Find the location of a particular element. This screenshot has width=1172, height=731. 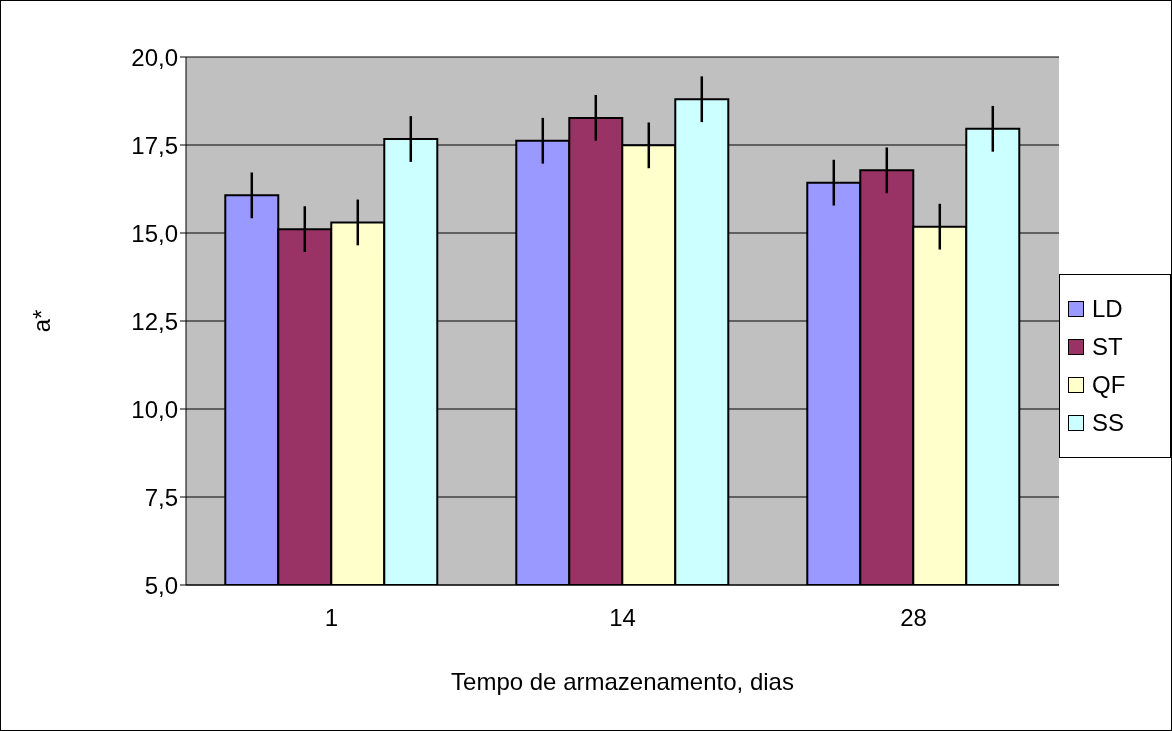

x-tick-label: 14 is located at coordinates (622, 618).